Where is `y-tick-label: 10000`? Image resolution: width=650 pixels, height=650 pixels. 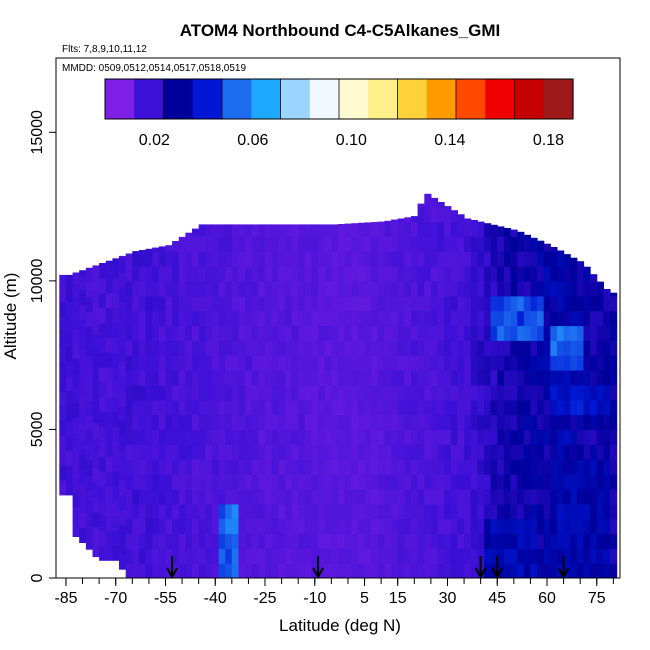 y-tick-label: 10000 is located at coordinates (37, 281).